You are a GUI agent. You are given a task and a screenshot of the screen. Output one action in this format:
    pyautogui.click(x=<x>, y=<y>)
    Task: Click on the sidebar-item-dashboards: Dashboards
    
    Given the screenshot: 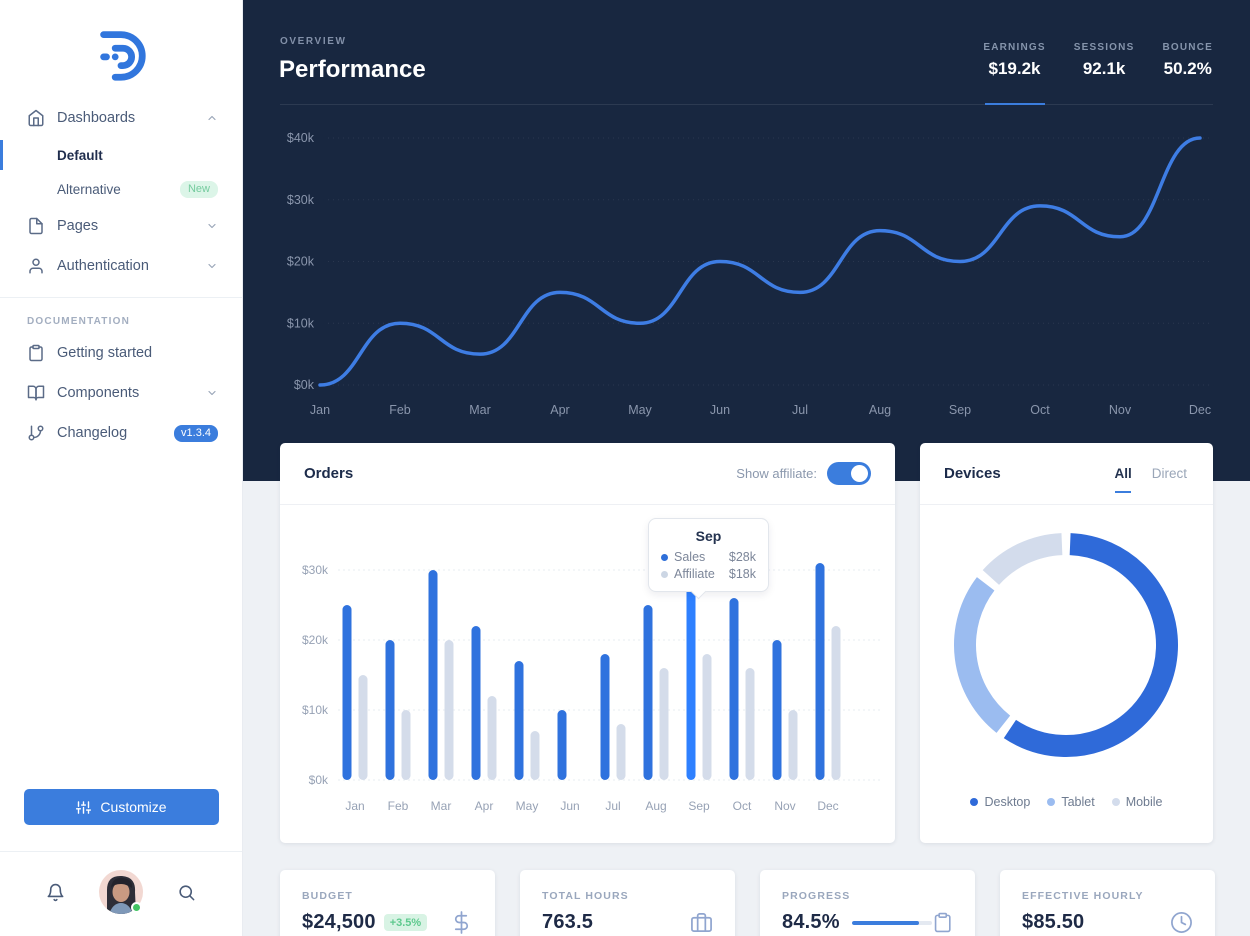 What is the action you would take?
    pyautogui.click(x=121, y=118)
    